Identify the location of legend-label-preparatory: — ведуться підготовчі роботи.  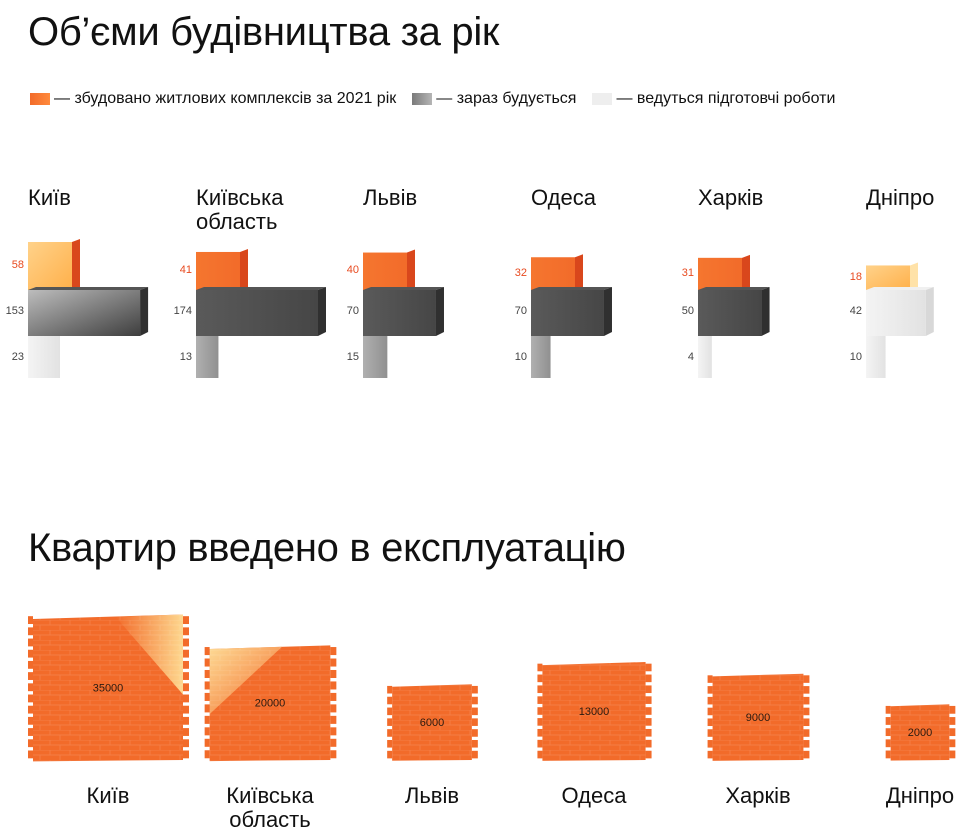
(726, 98).